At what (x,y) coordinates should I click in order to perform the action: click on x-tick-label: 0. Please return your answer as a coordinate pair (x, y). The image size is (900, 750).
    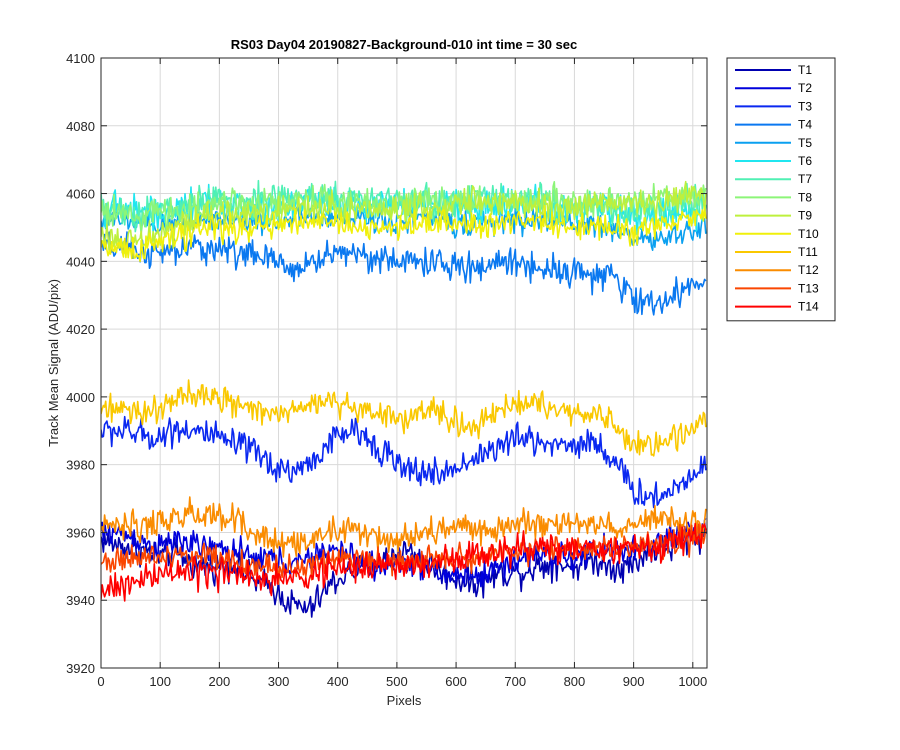
    Looking at the image, I should click on (100, 681).